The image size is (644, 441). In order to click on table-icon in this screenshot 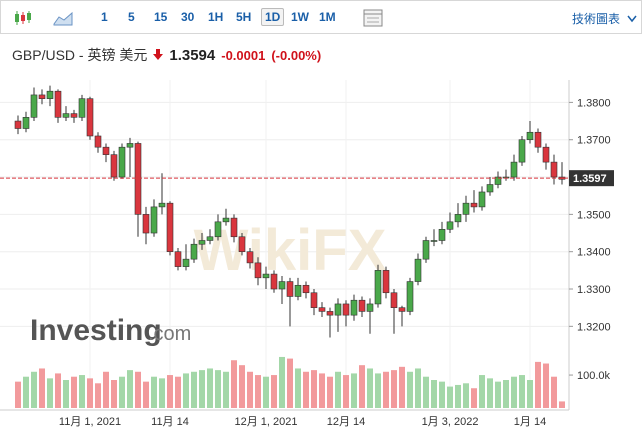, I will do `click(373, 18)`.